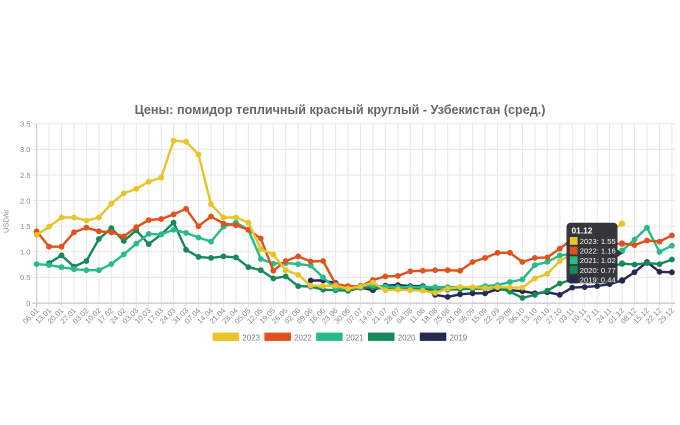 The width and height of the screenshot is (680, 425). I want to click on svg-text: 2019, so click(459, 338).